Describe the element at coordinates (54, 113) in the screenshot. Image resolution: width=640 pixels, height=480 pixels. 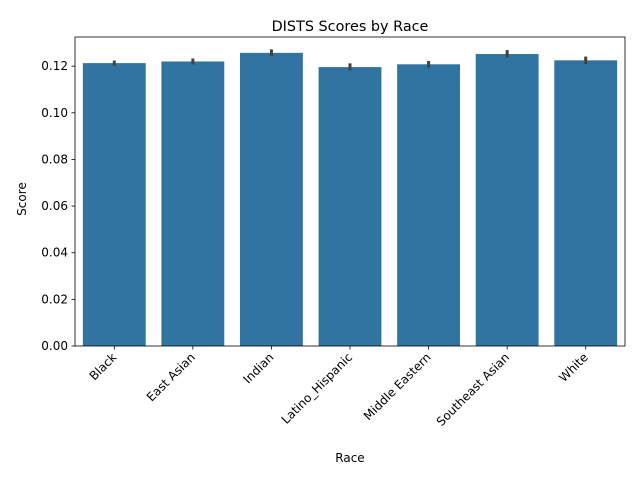
I see `y-tick-label-5: 0.10` at that location.